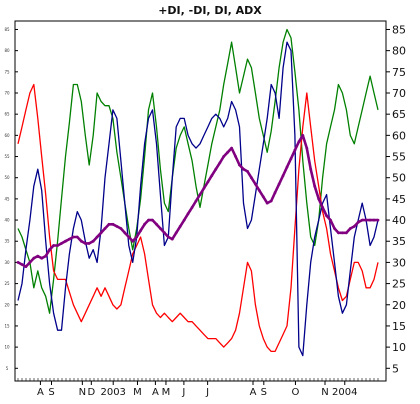  What do you see at coordinates (7, 325) in the screenshot?
I see `ytick-label-left-2: 15` at bounding box center [7, 325].